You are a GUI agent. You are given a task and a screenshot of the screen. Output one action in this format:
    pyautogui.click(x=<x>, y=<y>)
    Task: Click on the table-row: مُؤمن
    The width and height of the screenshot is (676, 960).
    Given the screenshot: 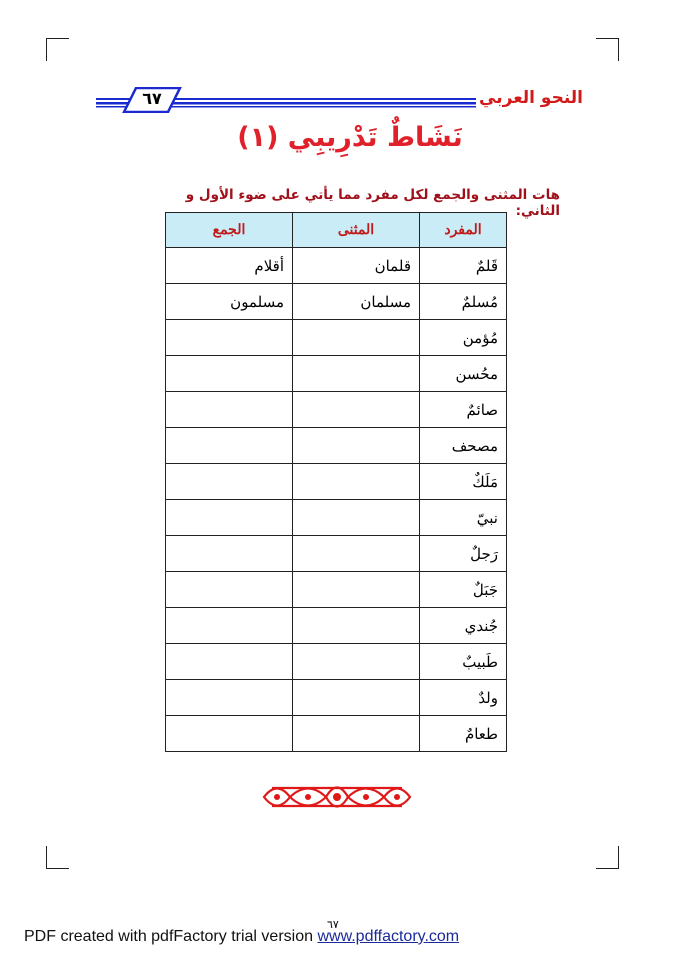 What is the action you would take?
    pyautogui.click(x=336, y=337)
    